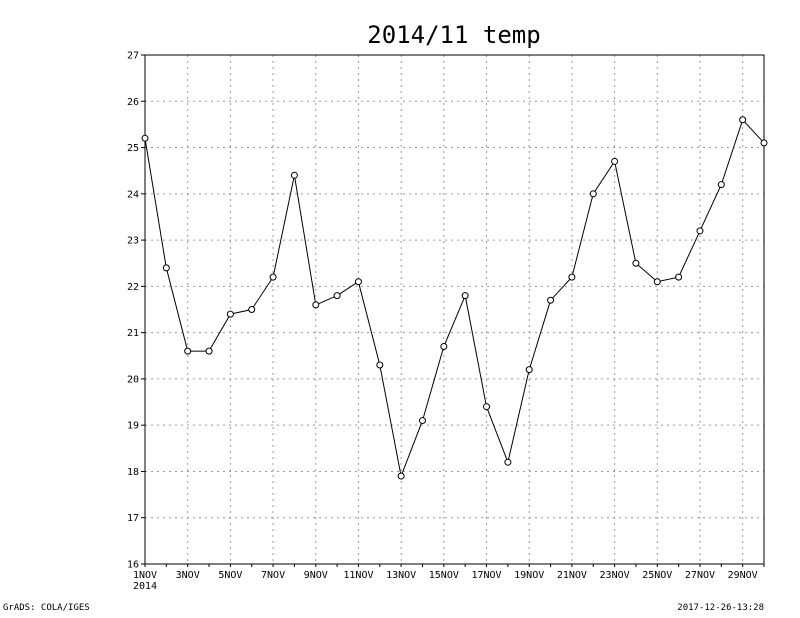  Describe the element at coordinates (145, 586) in the screenshot. I see `x-axis-year-label: 2014` at that location.